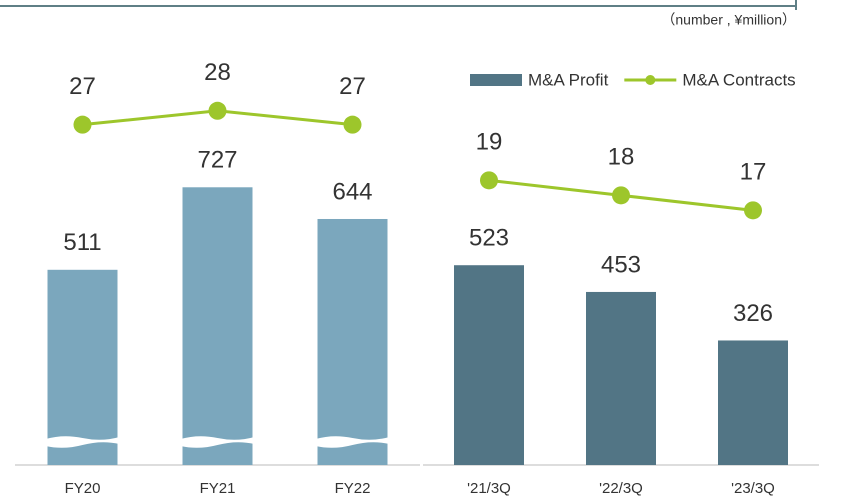 The height and width of the screenshot is (497, 847). I want to click on x-tick-label: '23/3Q, so click(753, 488).